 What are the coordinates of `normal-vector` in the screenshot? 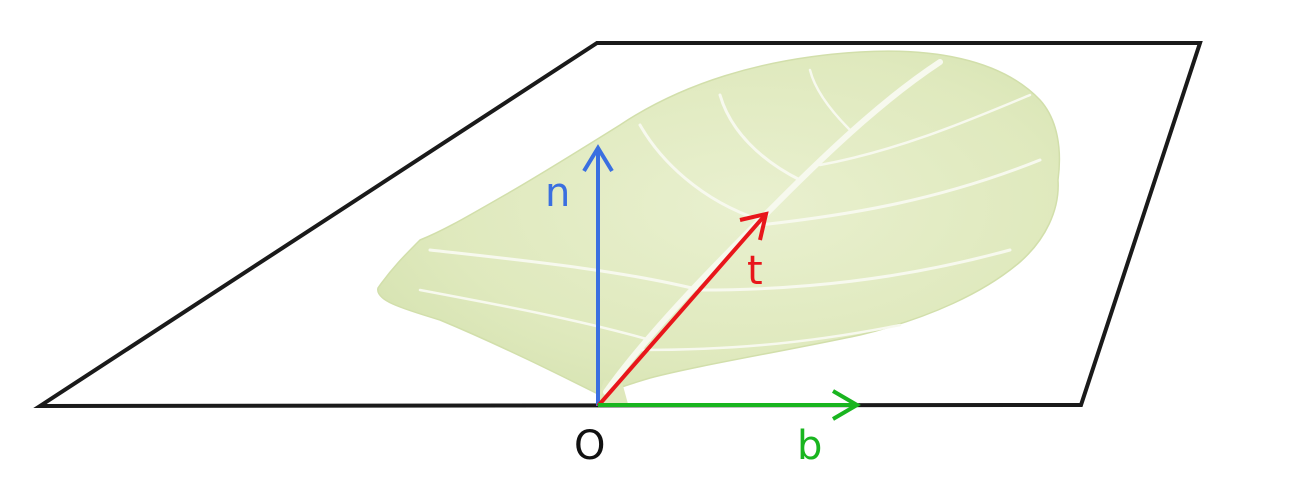 It's located at (598, 275).